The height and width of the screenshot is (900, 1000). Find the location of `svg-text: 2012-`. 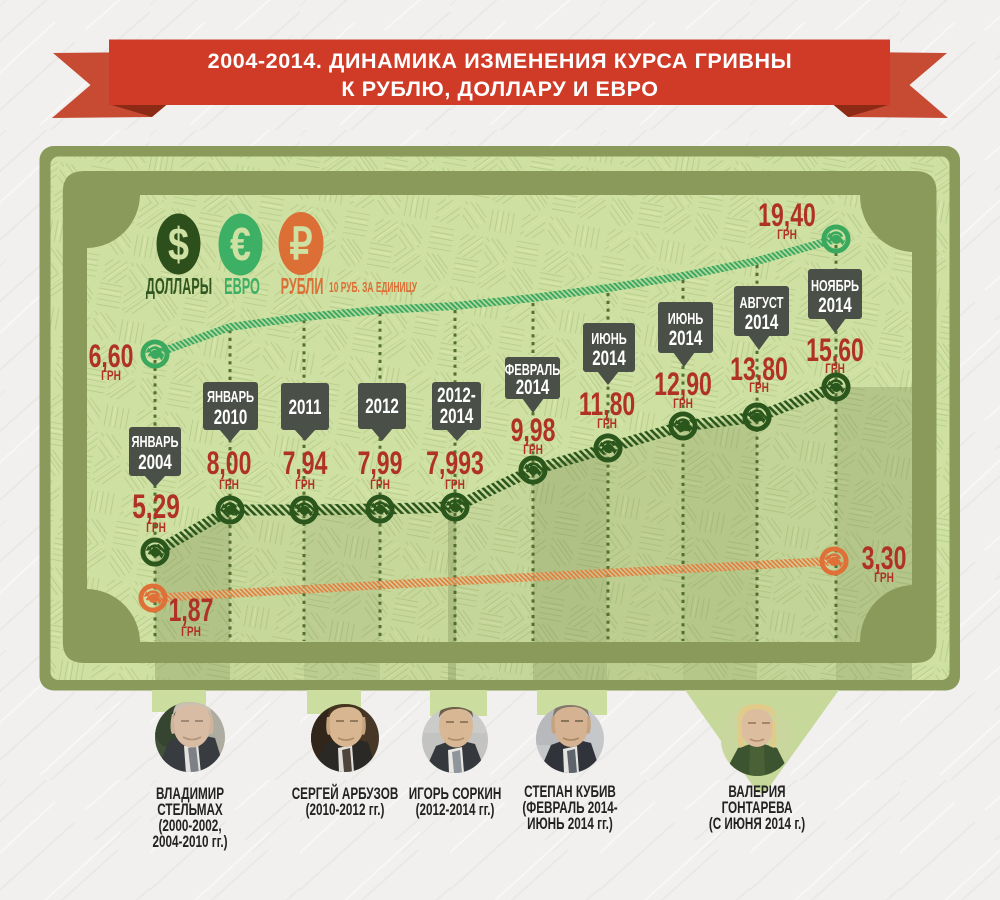

svg-text: 2012- is located at coordinates (456, 394).